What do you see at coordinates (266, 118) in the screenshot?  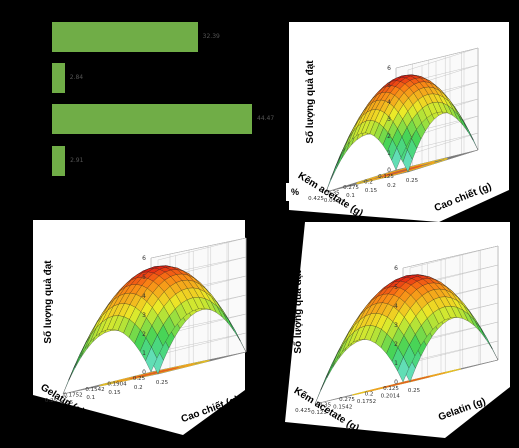 I see `bar-data-label: 44.47` at bounding box center [266, 118].